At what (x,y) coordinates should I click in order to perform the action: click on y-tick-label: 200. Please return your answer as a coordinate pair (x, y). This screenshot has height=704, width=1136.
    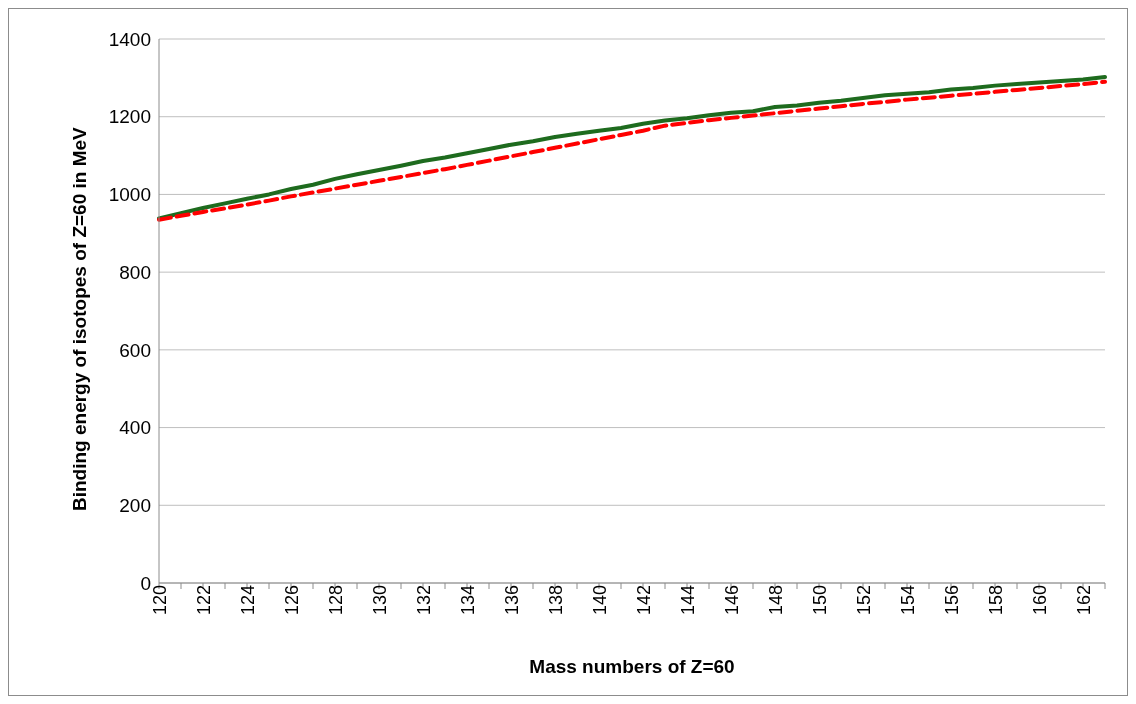
    Looking at the image, I should click on (135, 506).